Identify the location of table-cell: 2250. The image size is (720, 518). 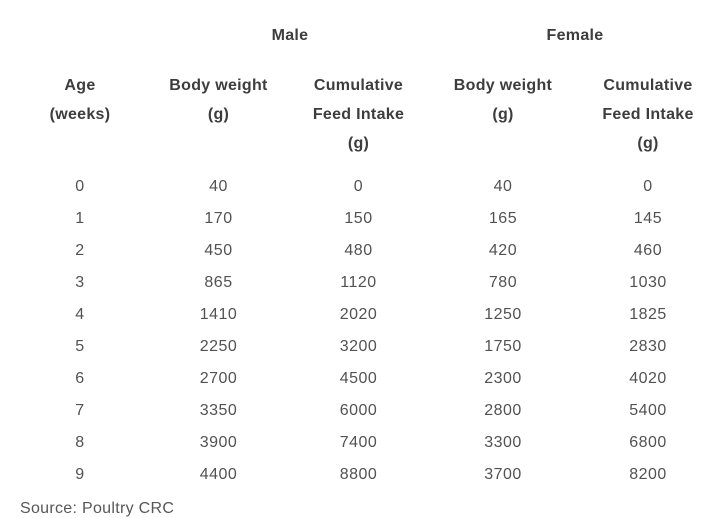
(218, 346).